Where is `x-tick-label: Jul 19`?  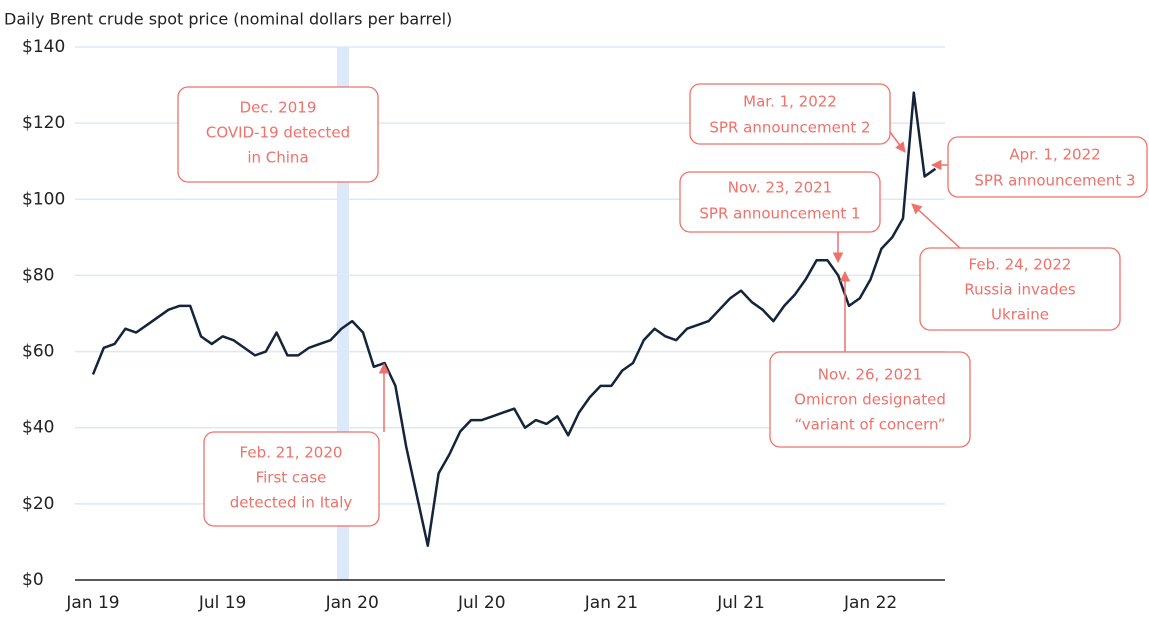 x-tick-label: Jul 19 is located at coordinates (222, 603).